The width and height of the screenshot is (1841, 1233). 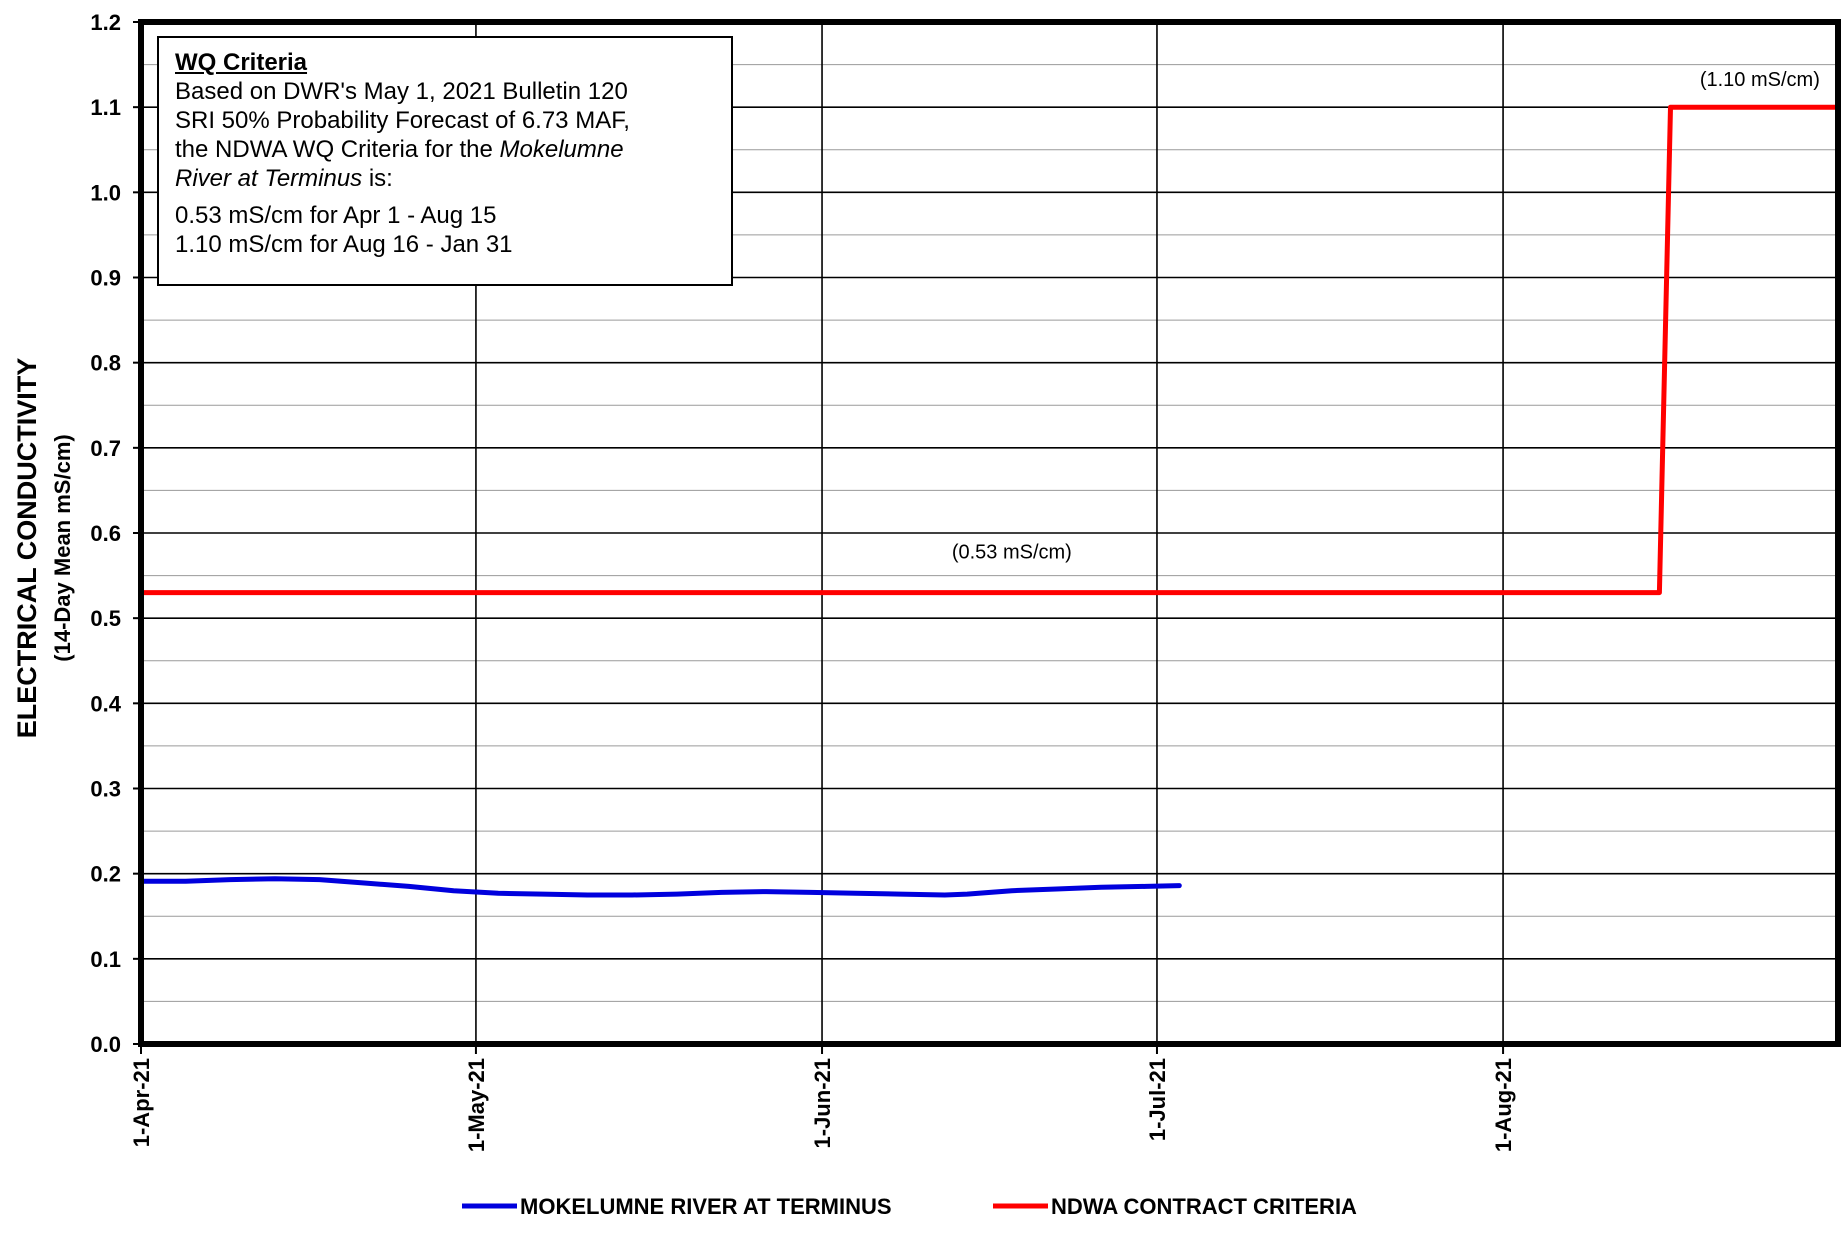 What do you see at coordinates (105, 22) in the screenshot?
I see `y-tick-label: 1.2` at bounding box center [105, 22].